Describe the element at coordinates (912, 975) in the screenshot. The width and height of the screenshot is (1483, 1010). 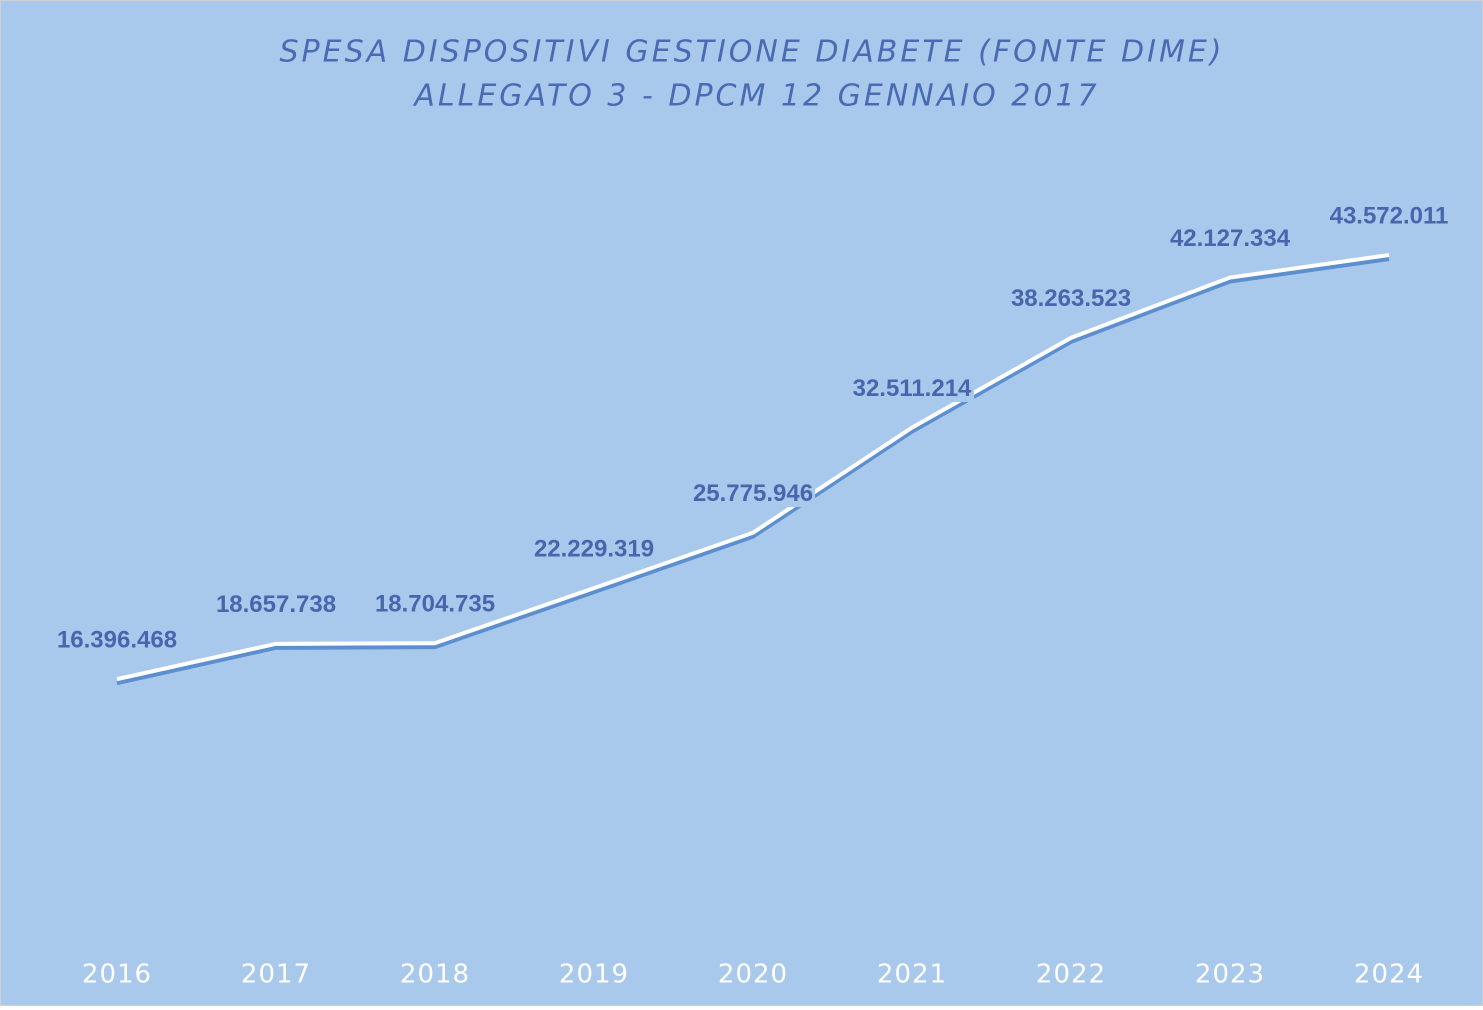
I see `x-tick-label: 2021` at that location.